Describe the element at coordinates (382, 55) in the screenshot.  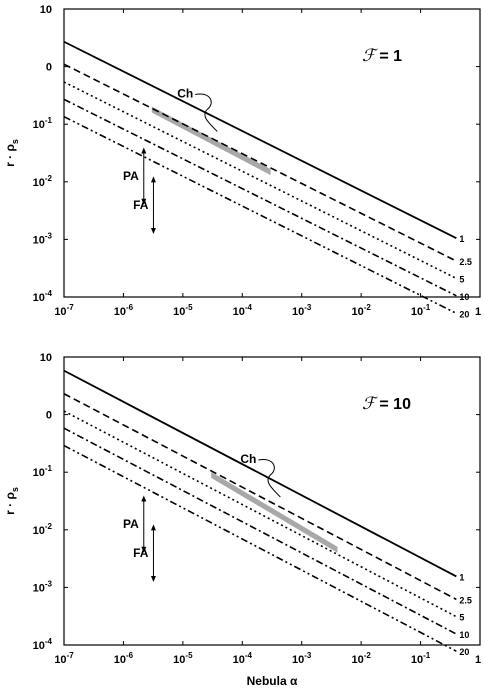
I see `panel-label: ℱ = 1` at that location.